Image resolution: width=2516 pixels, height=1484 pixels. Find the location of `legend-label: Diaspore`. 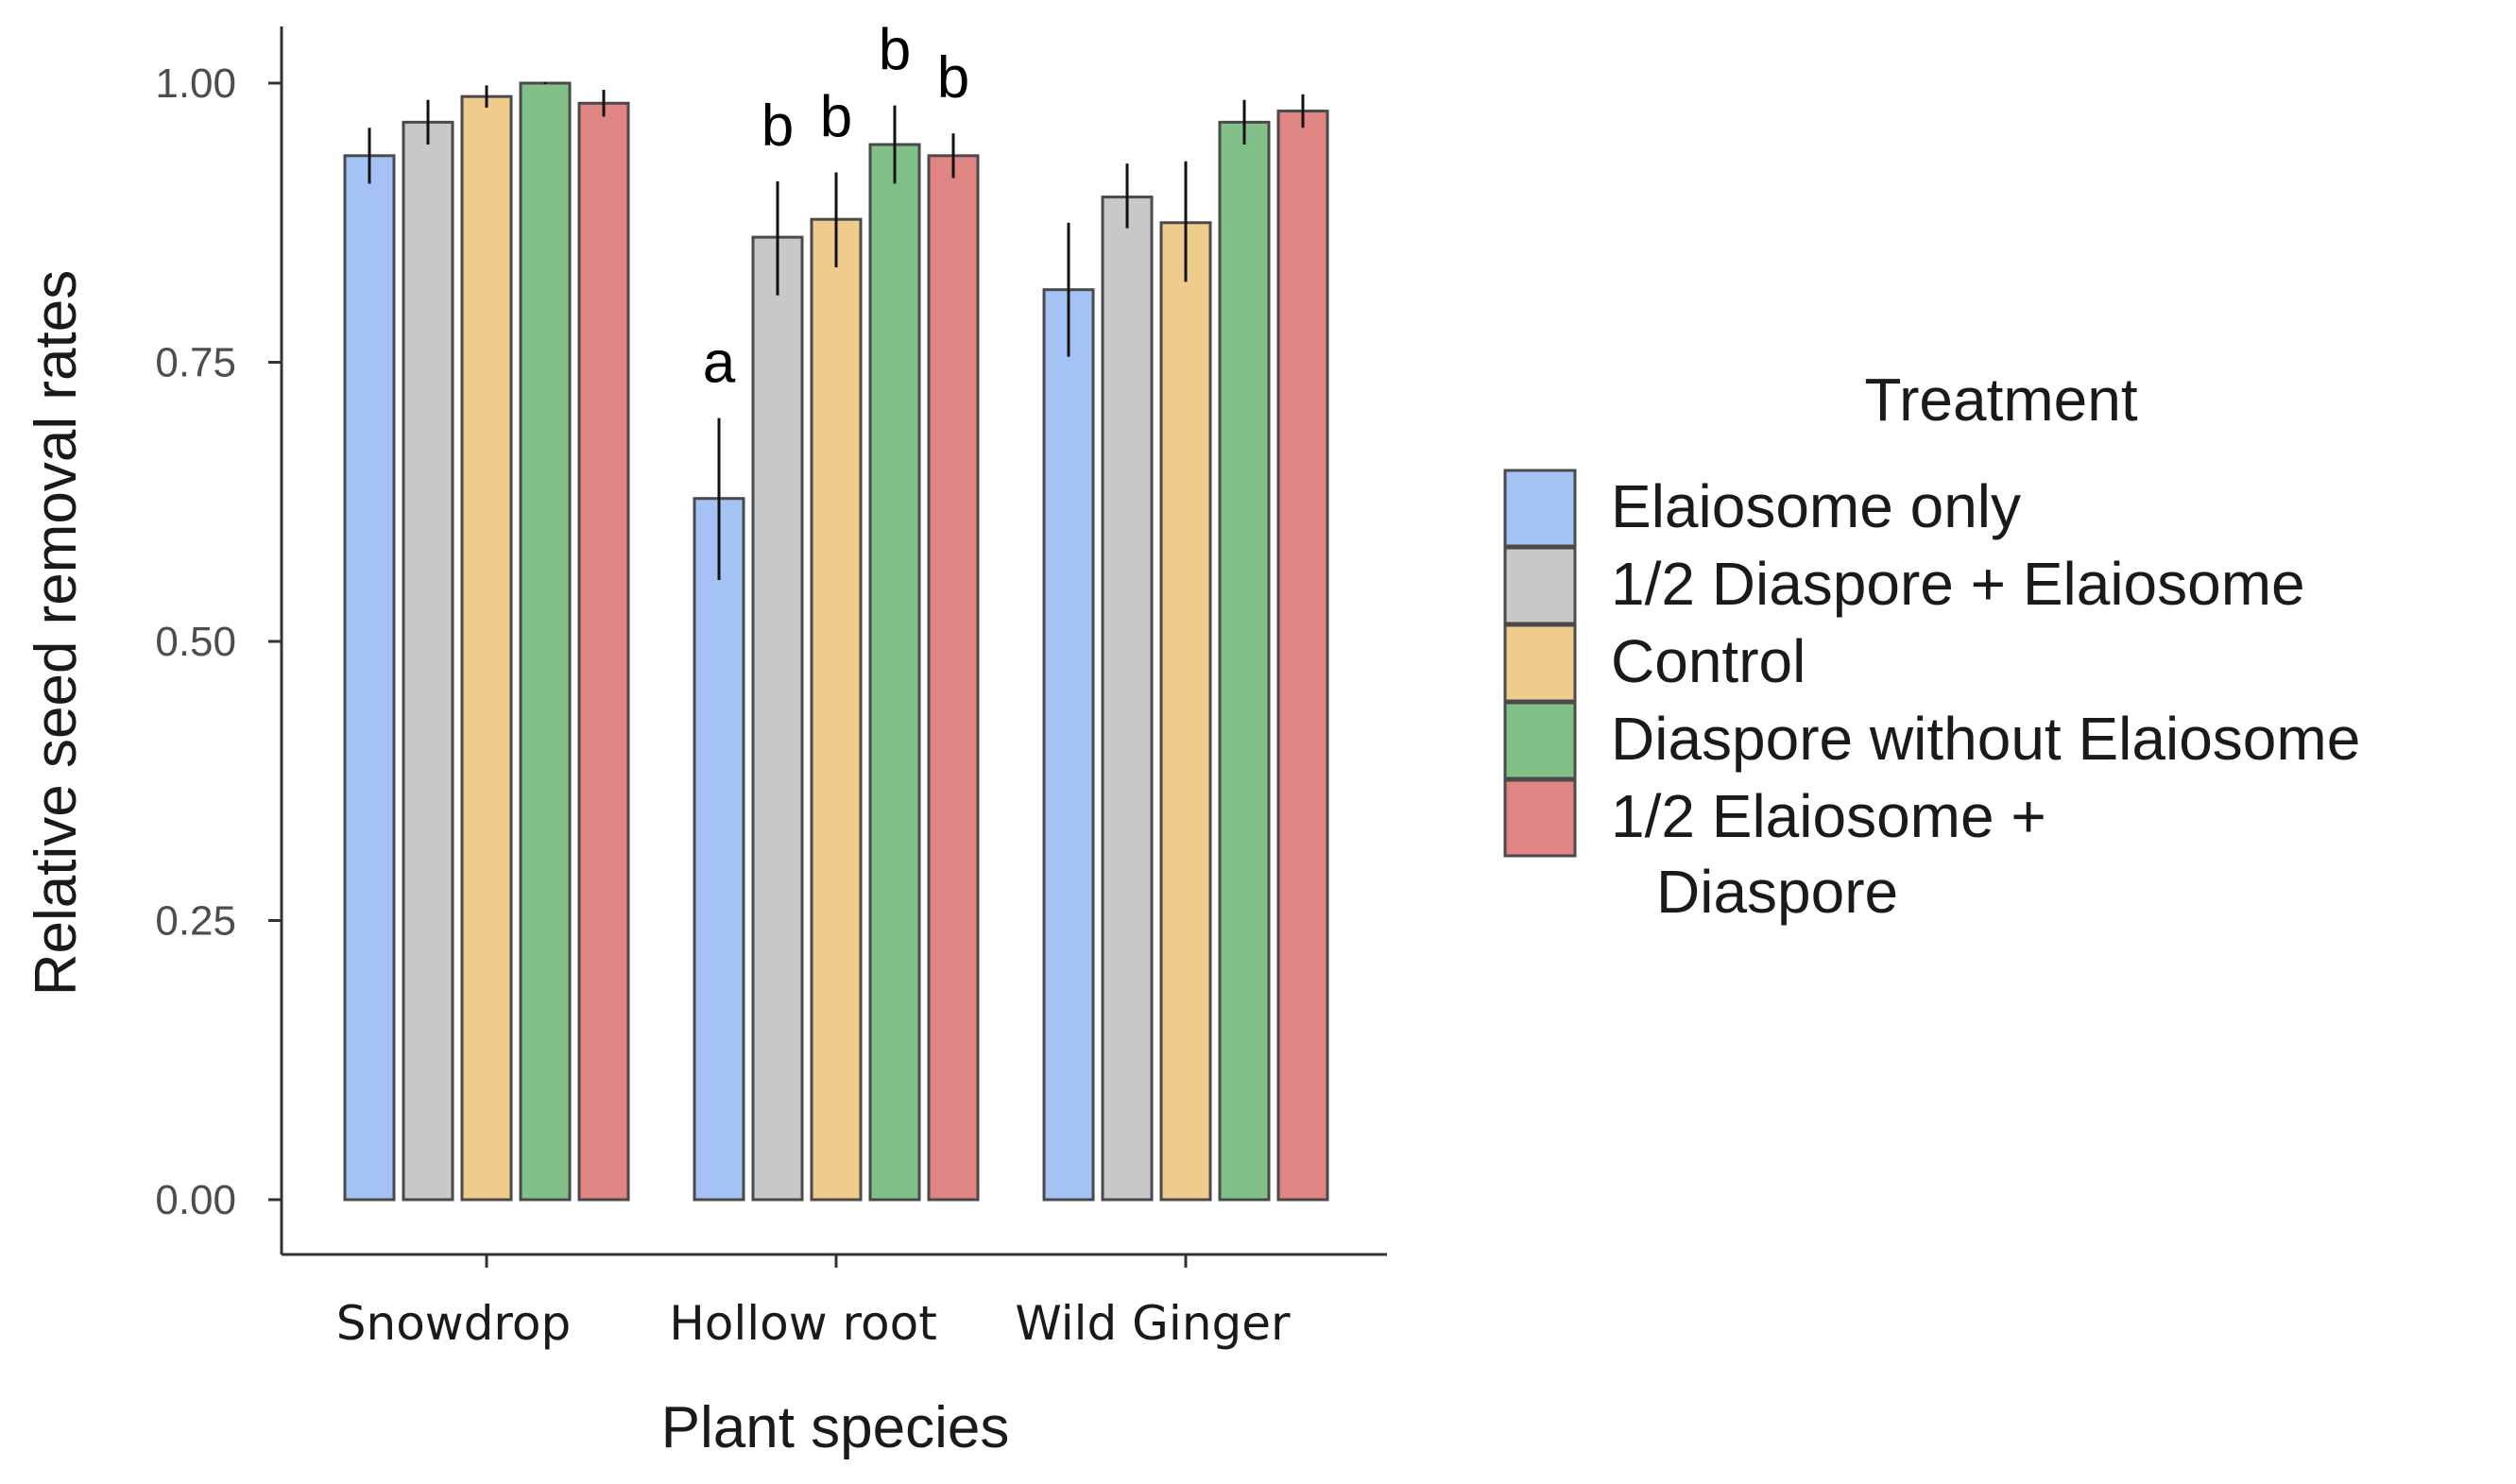

legend-label: Diaspore is located at coordinates (1777, 892).